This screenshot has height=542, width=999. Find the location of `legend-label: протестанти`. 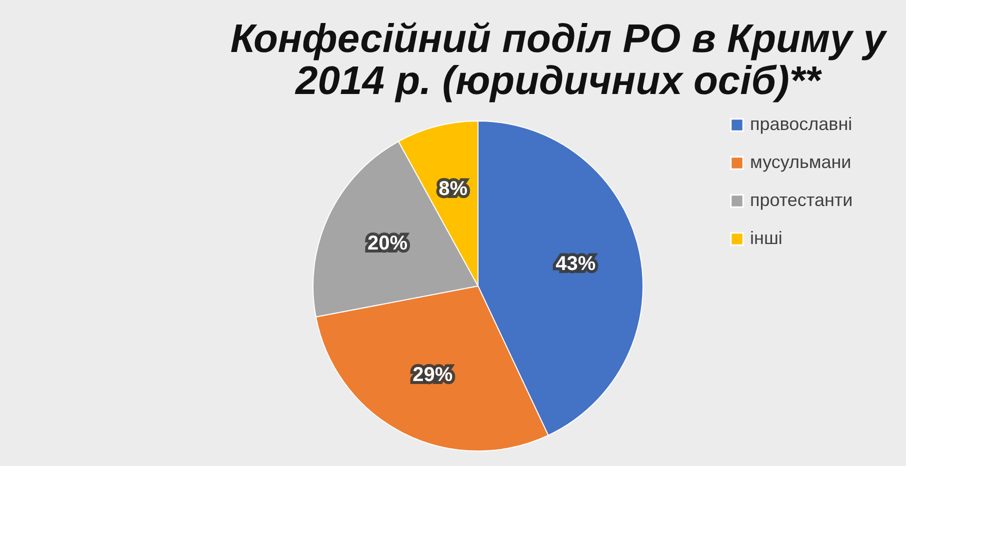

legend-label: протестанти is located at coordinates (801, 200).